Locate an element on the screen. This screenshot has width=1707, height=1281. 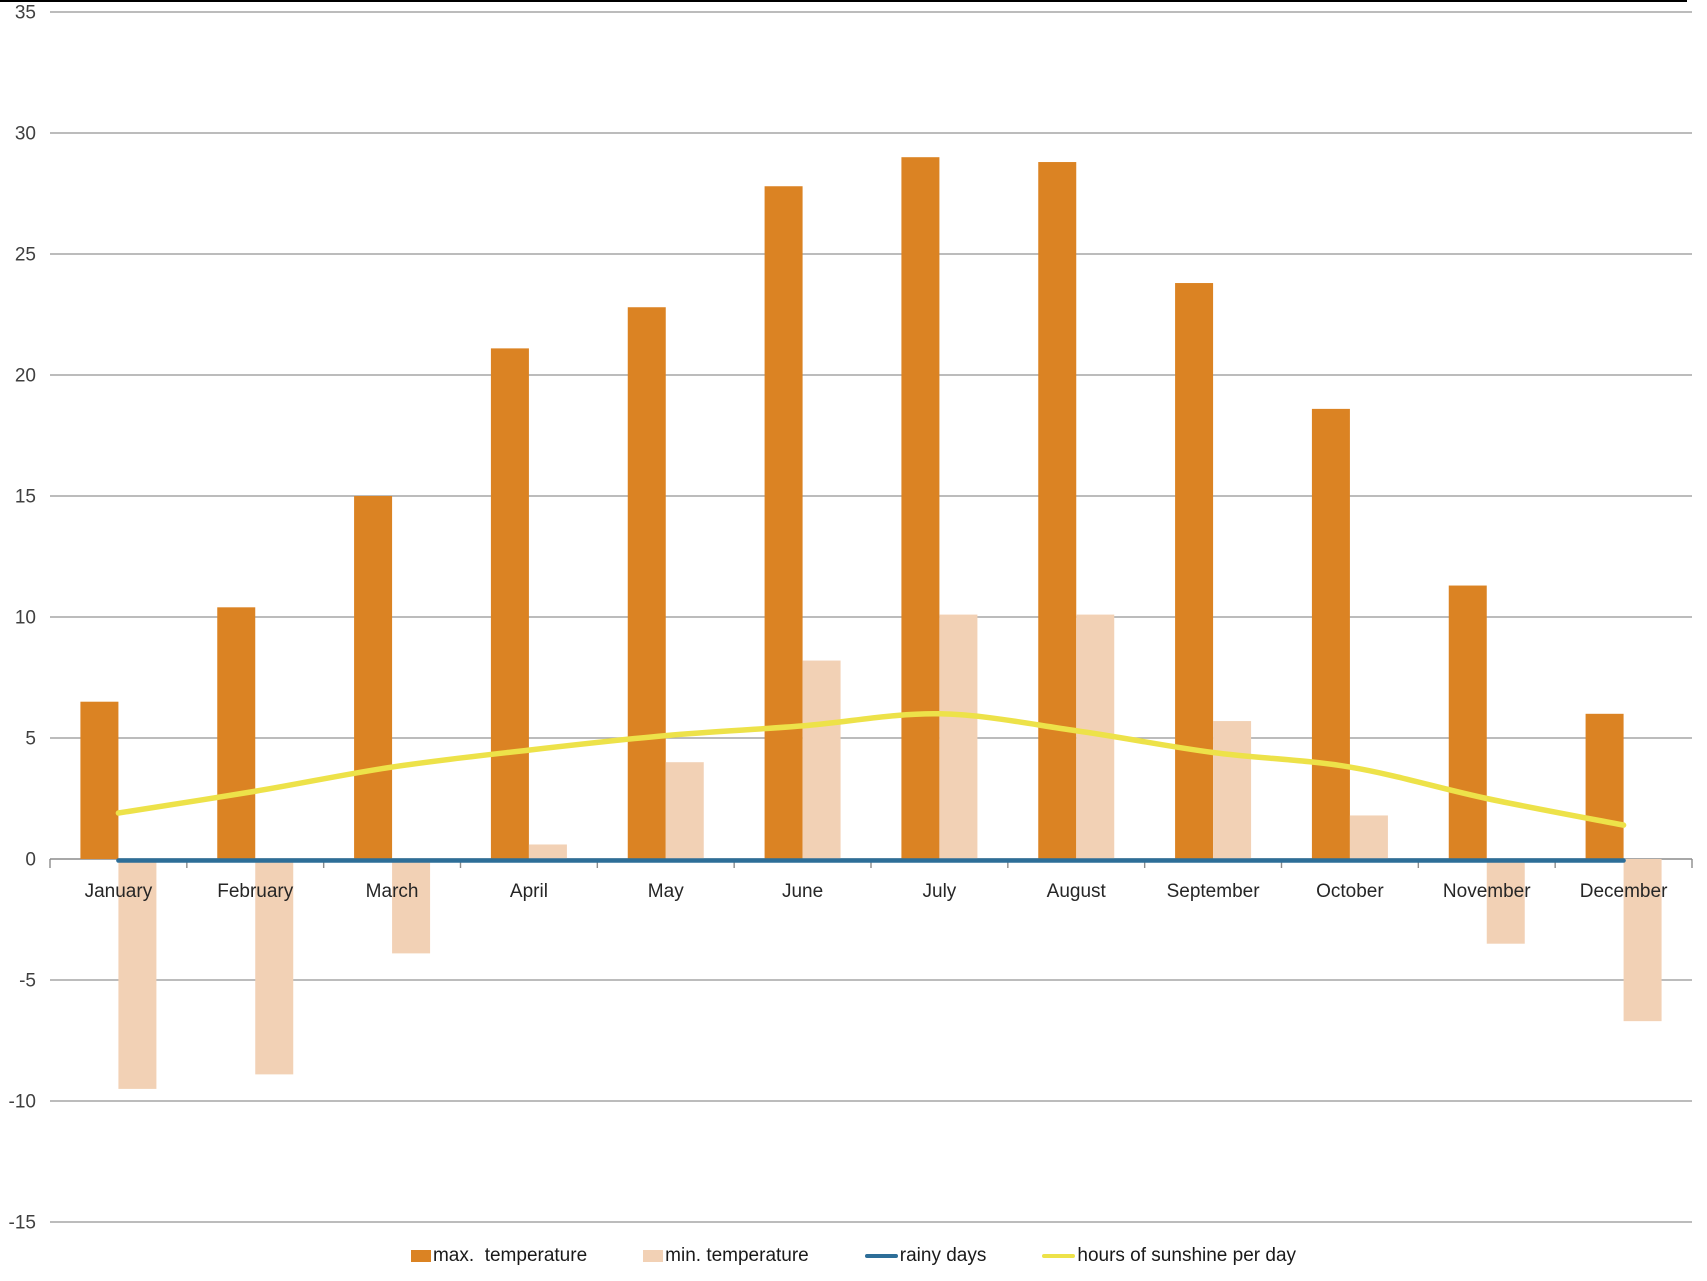
y-axis-label: -5 is located at coordinates (27, 981).